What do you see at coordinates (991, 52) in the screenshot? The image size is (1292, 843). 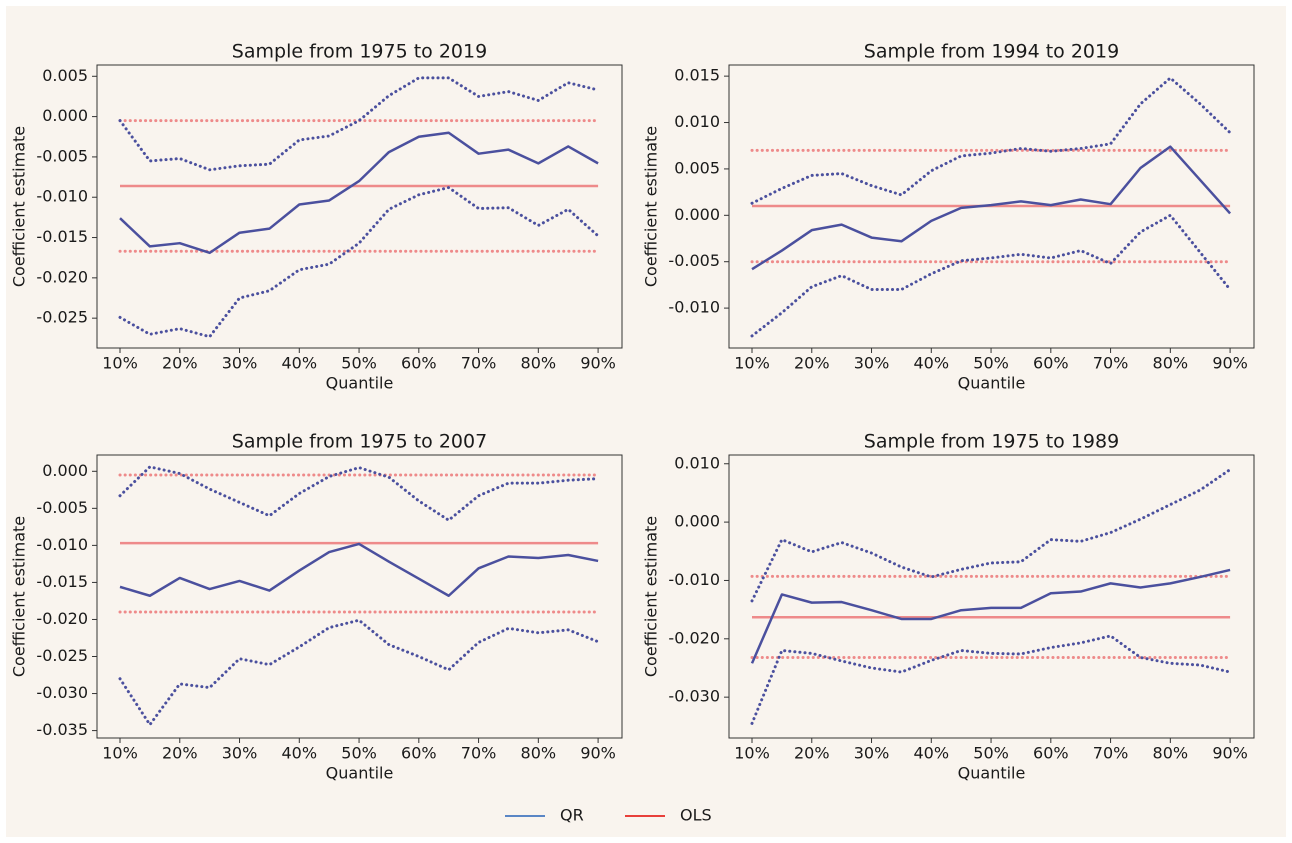 I see `chart-title: Sample from 1994 to 2019` at bounding box center [991, 52].